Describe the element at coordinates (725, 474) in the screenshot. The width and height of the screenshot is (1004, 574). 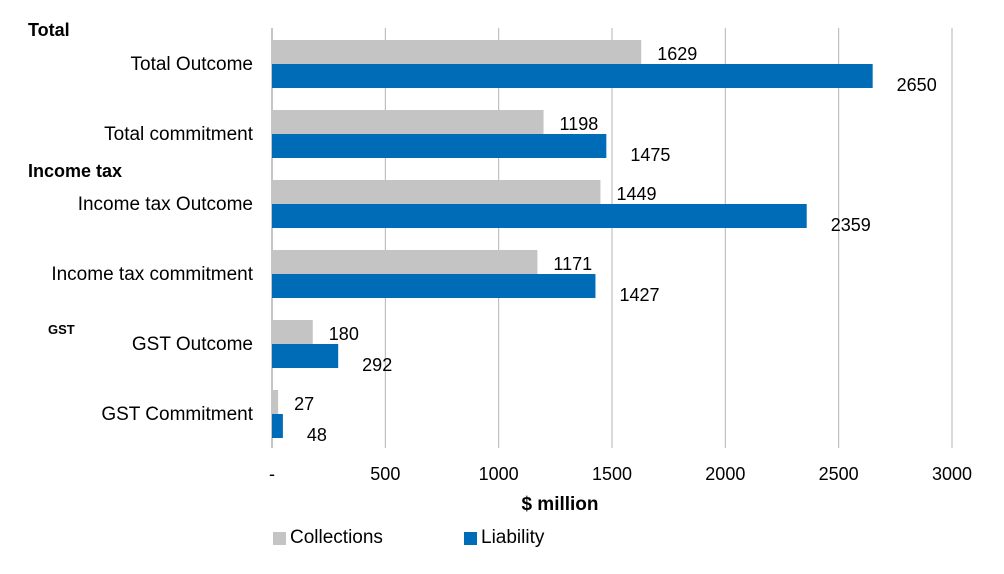
I see `x-tick-label: 2000` at that location.